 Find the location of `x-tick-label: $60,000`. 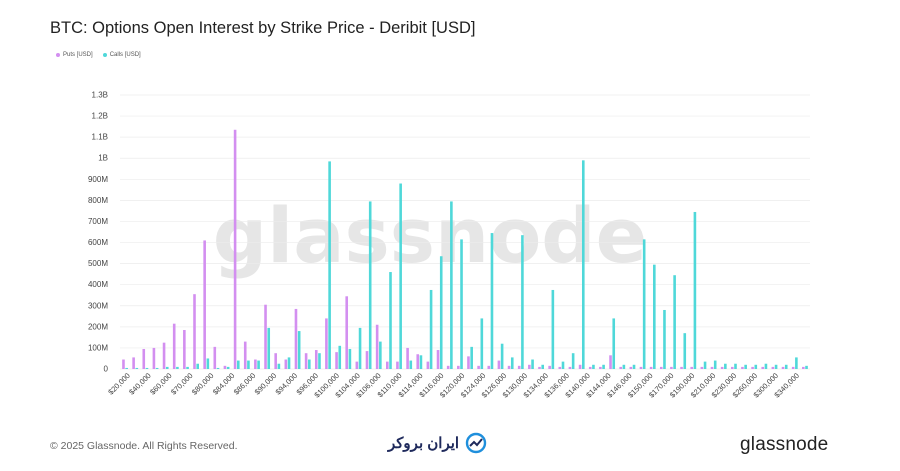

x-tick-label: $60,000 is located at coordinates (161, 384).